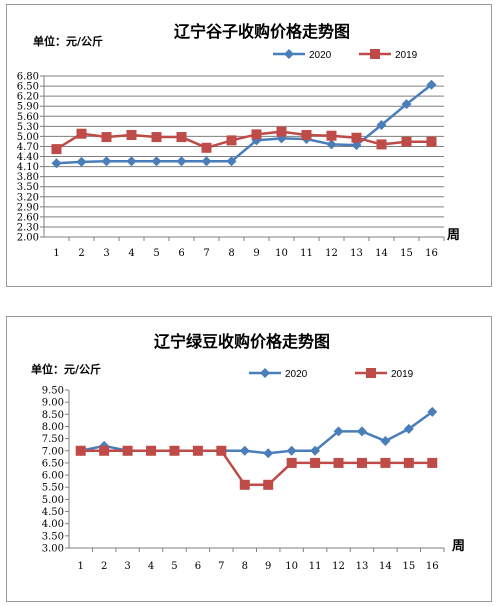 The height and width of the screenshot is (606, 499). I want to click on y-tick-label: 5.50, so click(53, 488).